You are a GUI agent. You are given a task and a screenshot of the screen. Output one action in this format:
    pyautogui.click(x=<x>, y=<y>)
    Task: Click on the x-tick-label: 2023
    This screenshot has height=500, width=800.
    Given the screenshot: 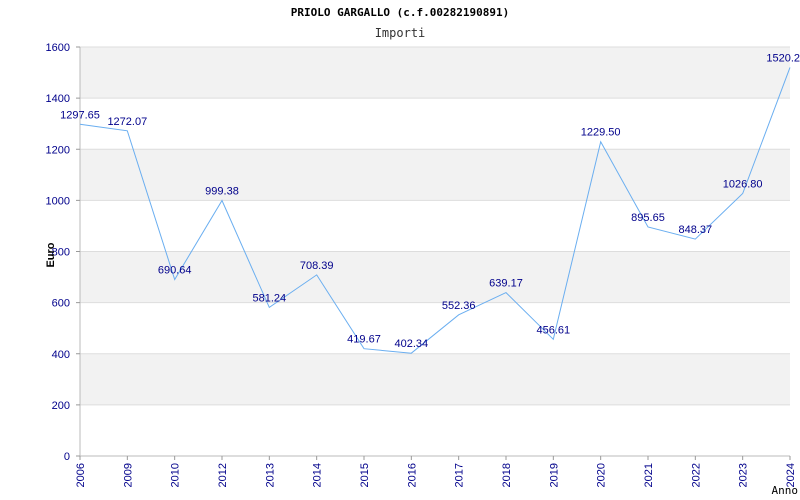 What is the action you would take?
    pyautogui.click(x=744, y=475)
    